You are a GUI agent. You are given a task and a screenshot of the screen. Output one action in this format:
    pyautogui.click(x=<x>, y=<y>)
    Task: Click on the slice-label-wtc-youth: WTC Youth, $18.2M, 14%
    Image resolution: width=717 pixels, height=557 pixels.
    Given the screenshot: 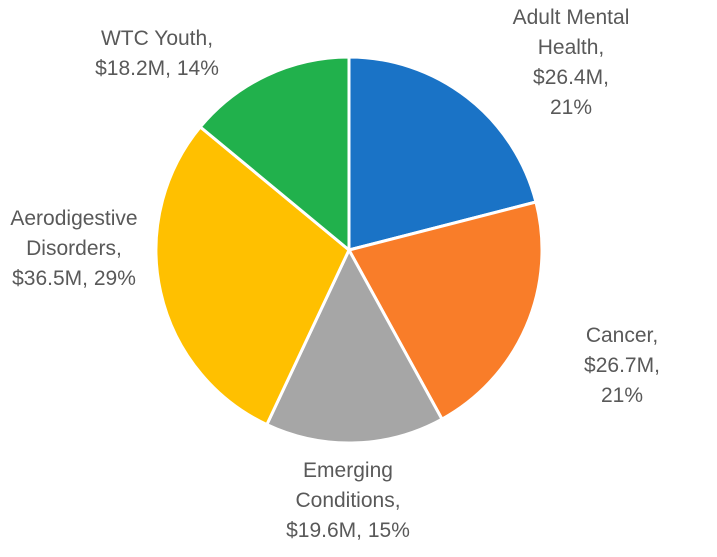 What is the action you would take?
    pyautogui.click(x=157, y=53)
    